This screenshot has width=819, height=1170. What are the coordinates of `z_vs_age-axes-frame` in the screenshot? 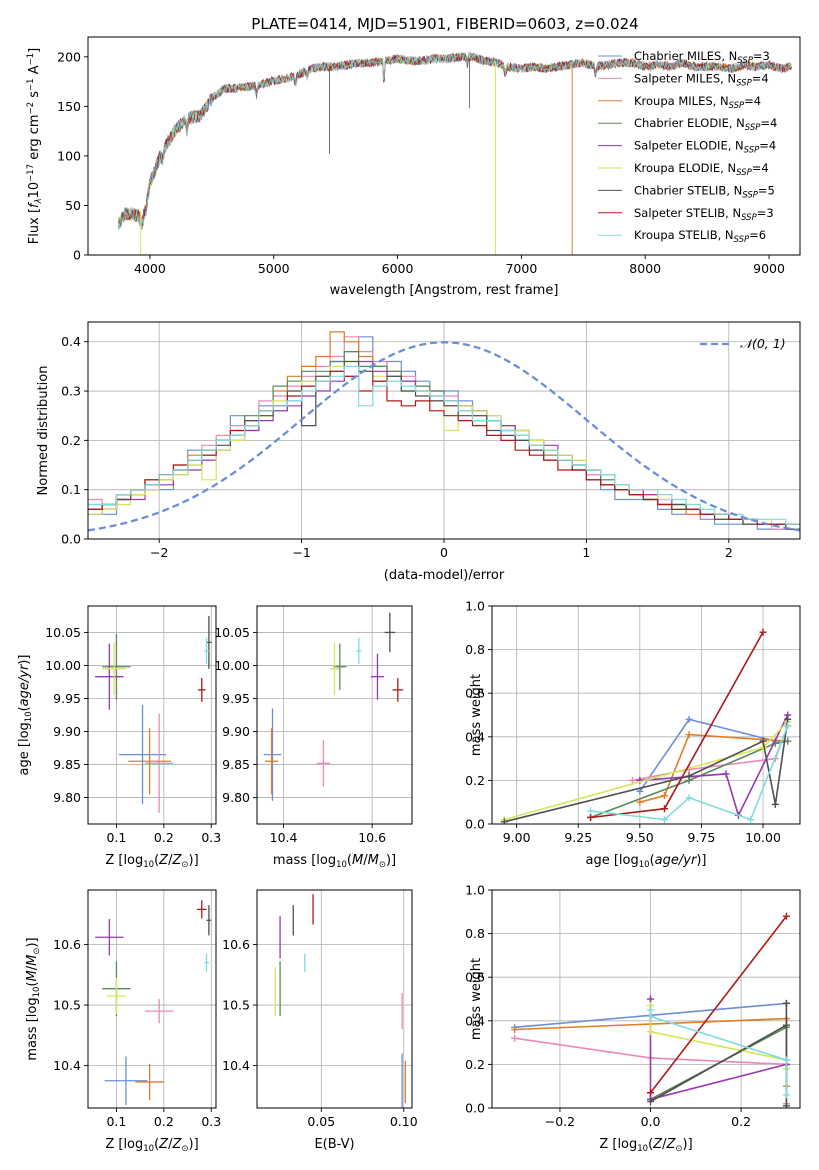 It's located at (152, 715).